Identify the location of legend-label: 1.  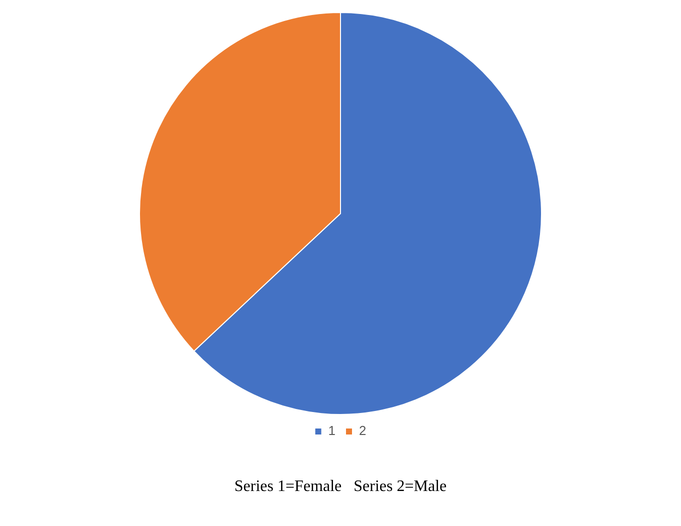
(332, 430).